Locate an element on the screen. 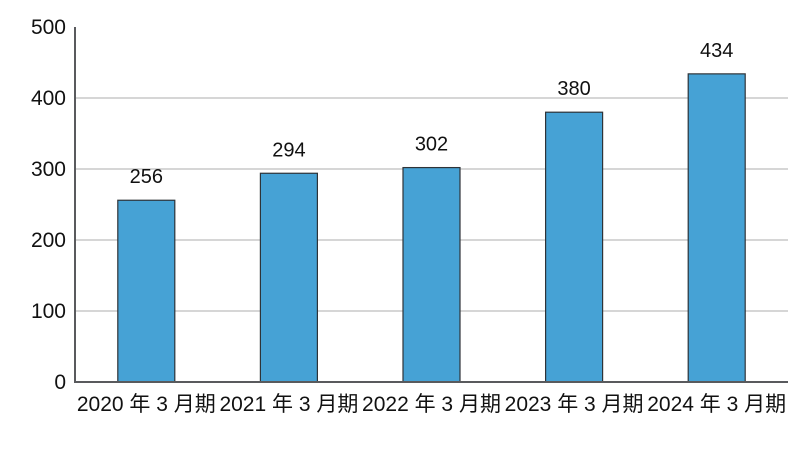 The height and width of the screenshot is (450, 800). bar-value-label: 380 is located at coordinates (573, 89).